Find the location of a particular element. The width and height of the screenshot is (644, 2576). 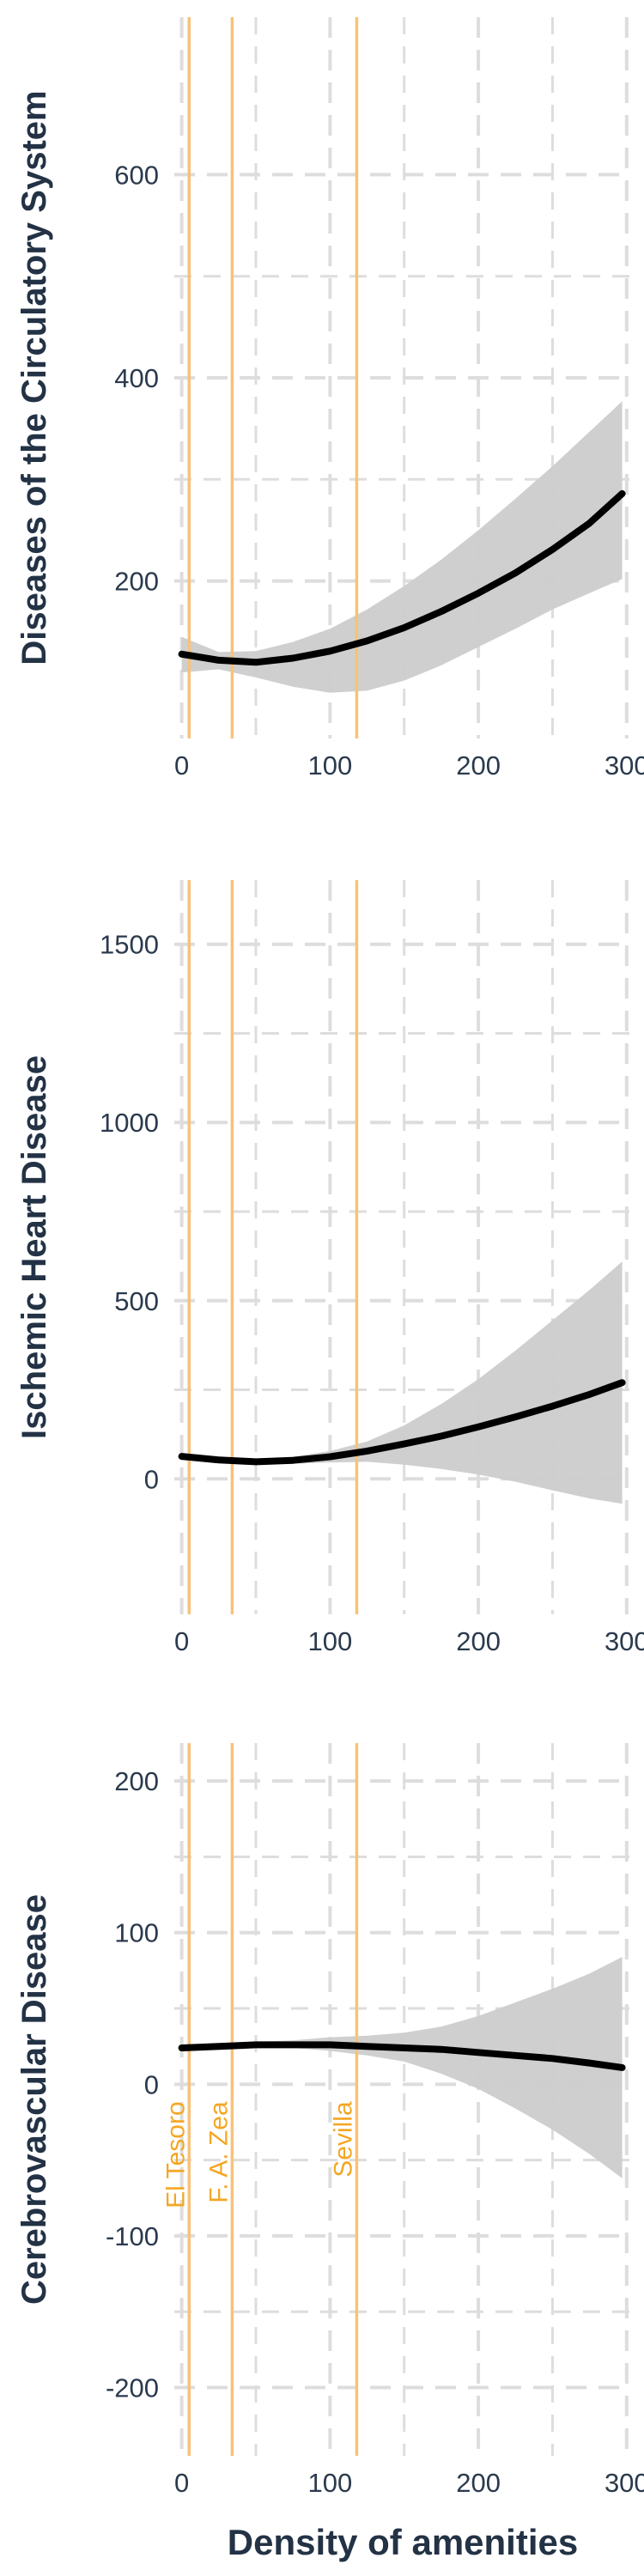

y-tick-label: 1500 is located at coordinates (129, 945).